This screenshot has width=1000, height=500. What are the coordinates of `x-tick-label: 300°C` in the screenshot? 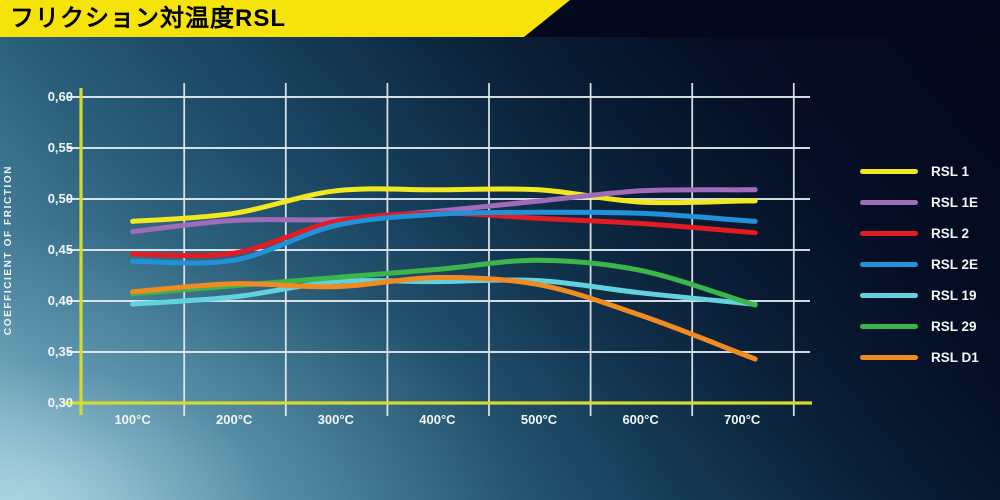 It's located at (335, 419).